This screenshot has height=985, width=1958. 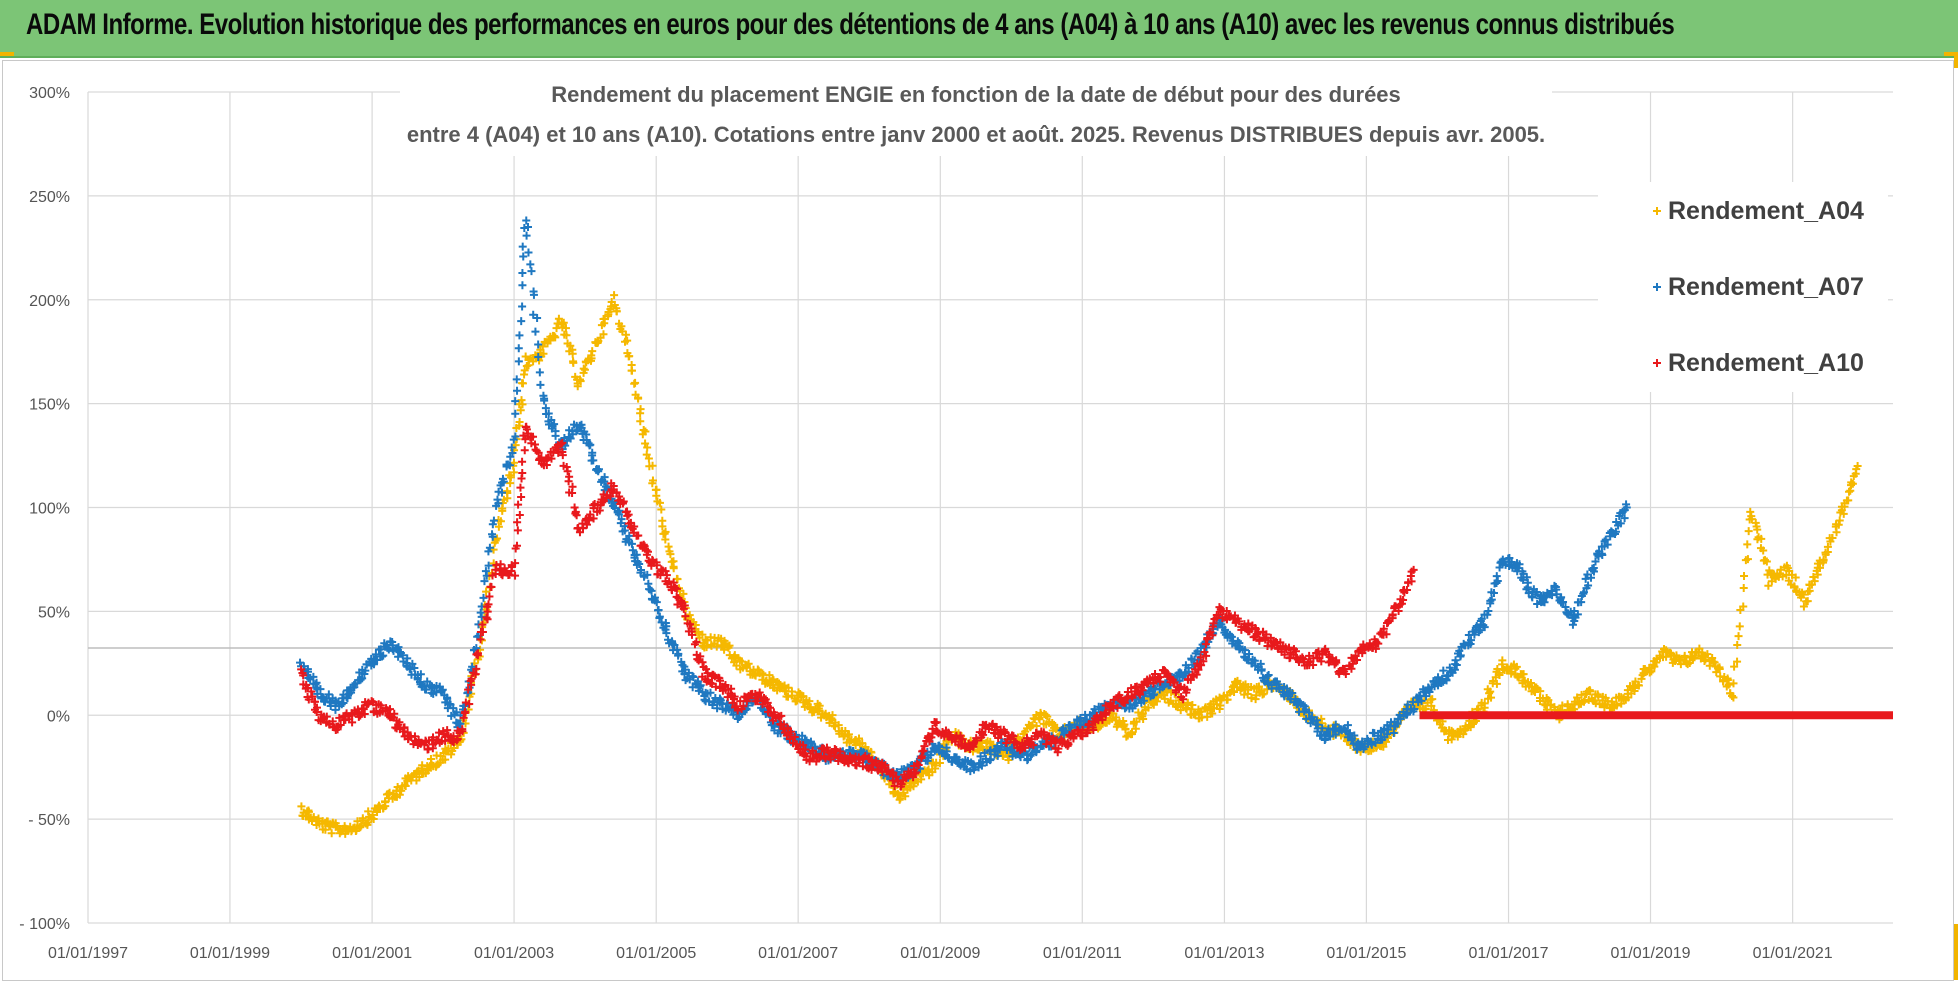 I want to click on x-tick-label: 01/01/2013, so click(x=1224, y=953).